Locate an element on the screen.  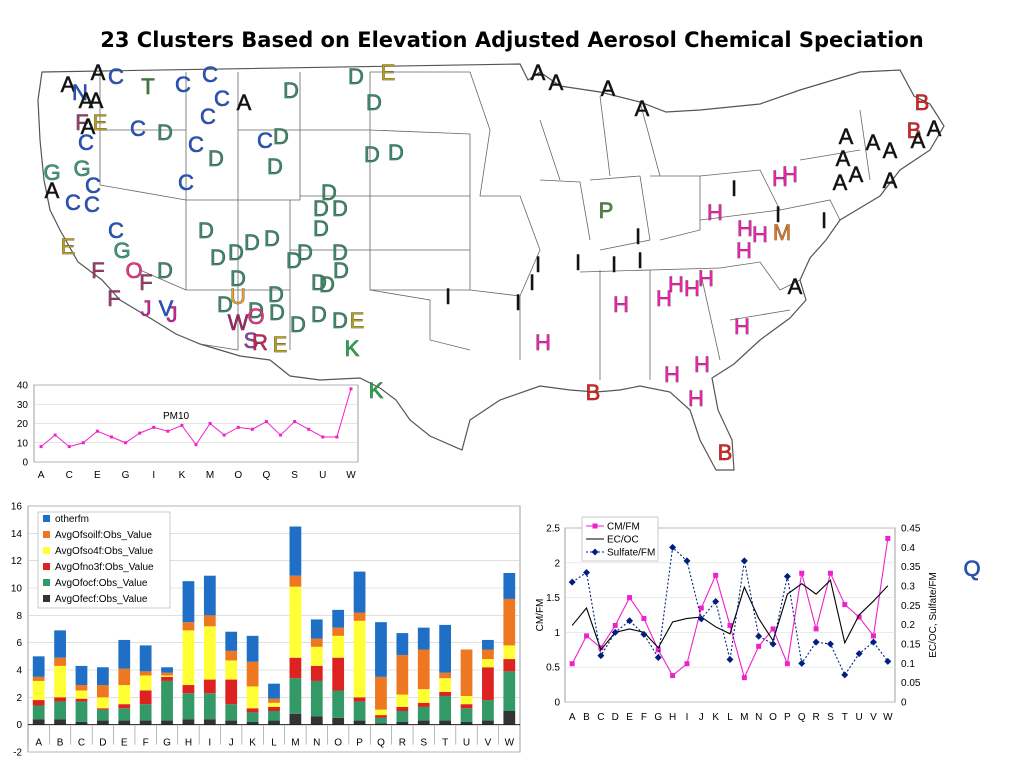
stack-x-tick: G is located at coordinates (167, 743).